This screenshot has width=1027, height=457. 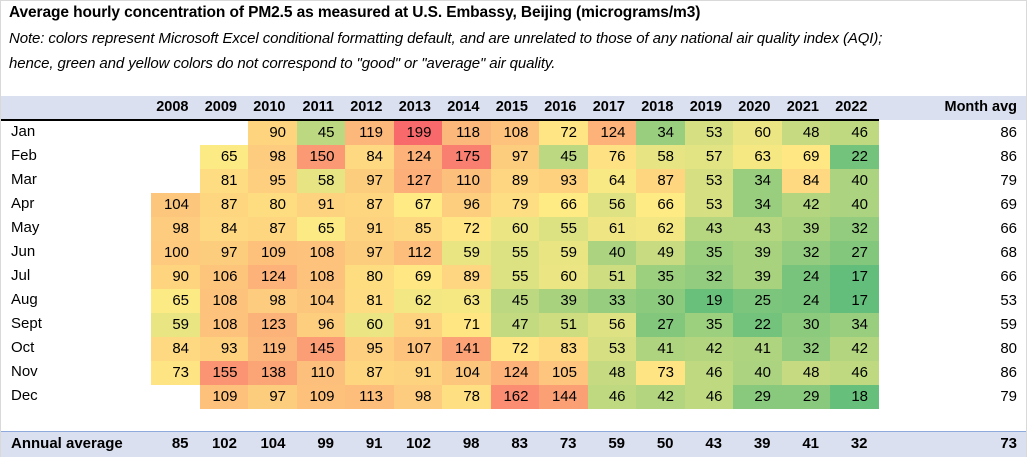 I want to click on heatmap-cell-jul-2015: 55, so click(x=515, y=277).